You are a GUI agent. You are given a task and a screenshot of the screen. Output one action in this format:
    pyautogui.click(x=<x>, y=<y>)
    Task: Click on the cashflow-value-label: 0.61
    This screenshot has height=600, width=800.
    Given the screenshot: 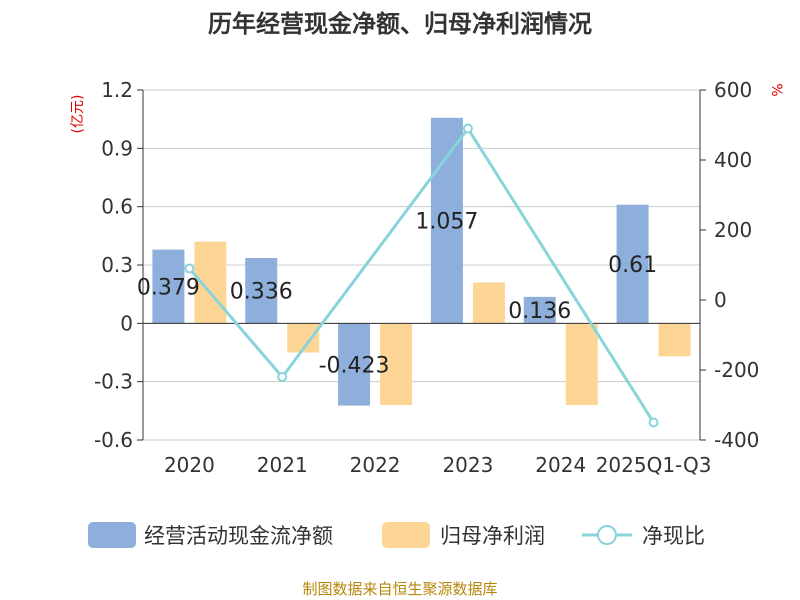 What is the action you would take?
    pyautogui.click(x=632, y=265)
    